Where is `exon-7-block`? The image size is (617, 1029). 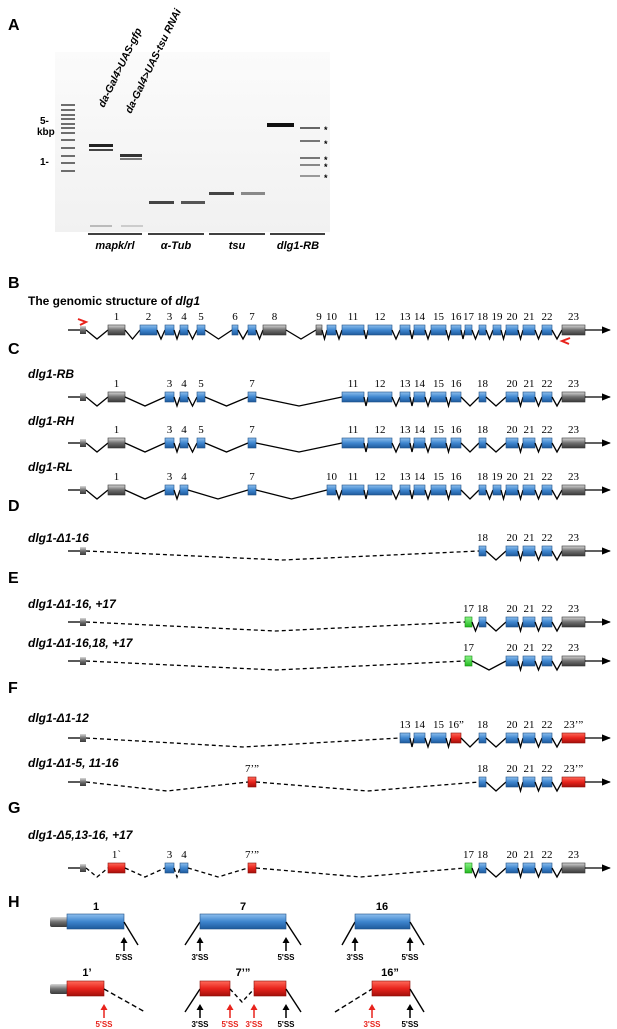
exon-7-block is located at coordinates (252, 868).